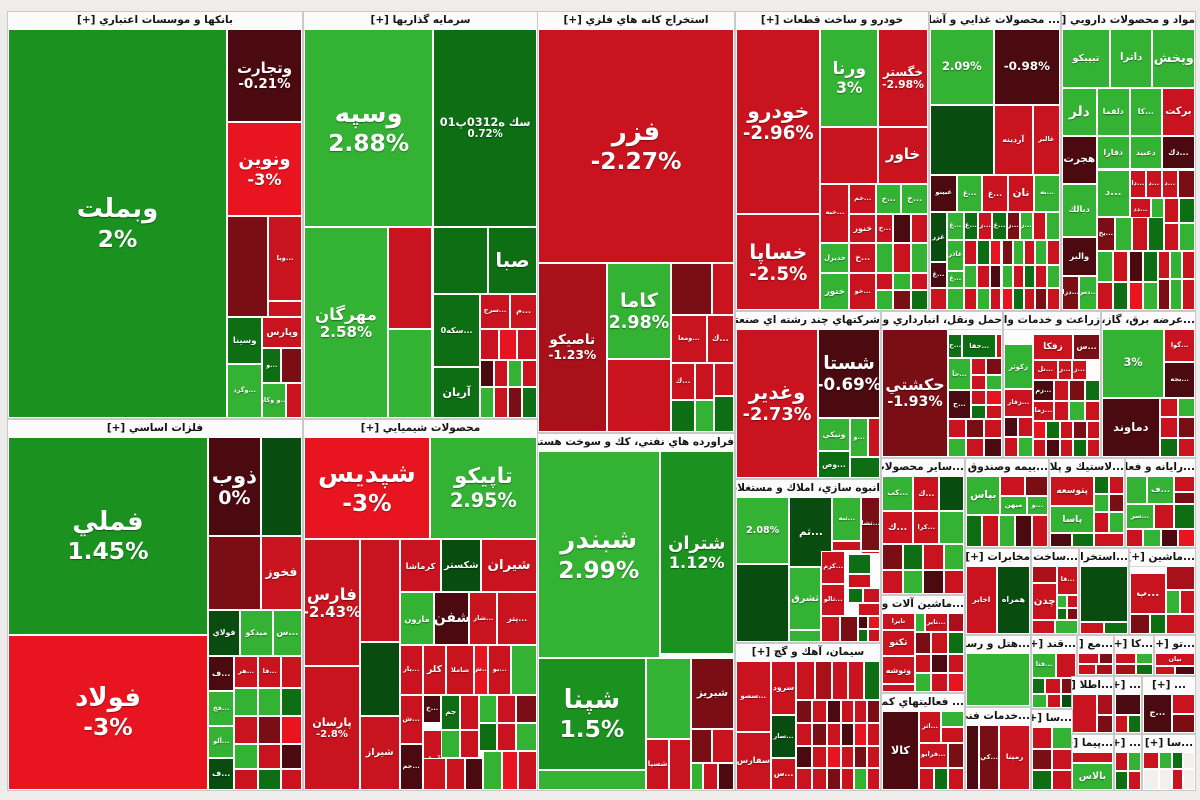 The image size is (1200, 800). Describe the element at coordinates (636, 21) in the screenshot. I see `sector-header-expand: استخراج کانه هاي فلزي [+]` at that location.